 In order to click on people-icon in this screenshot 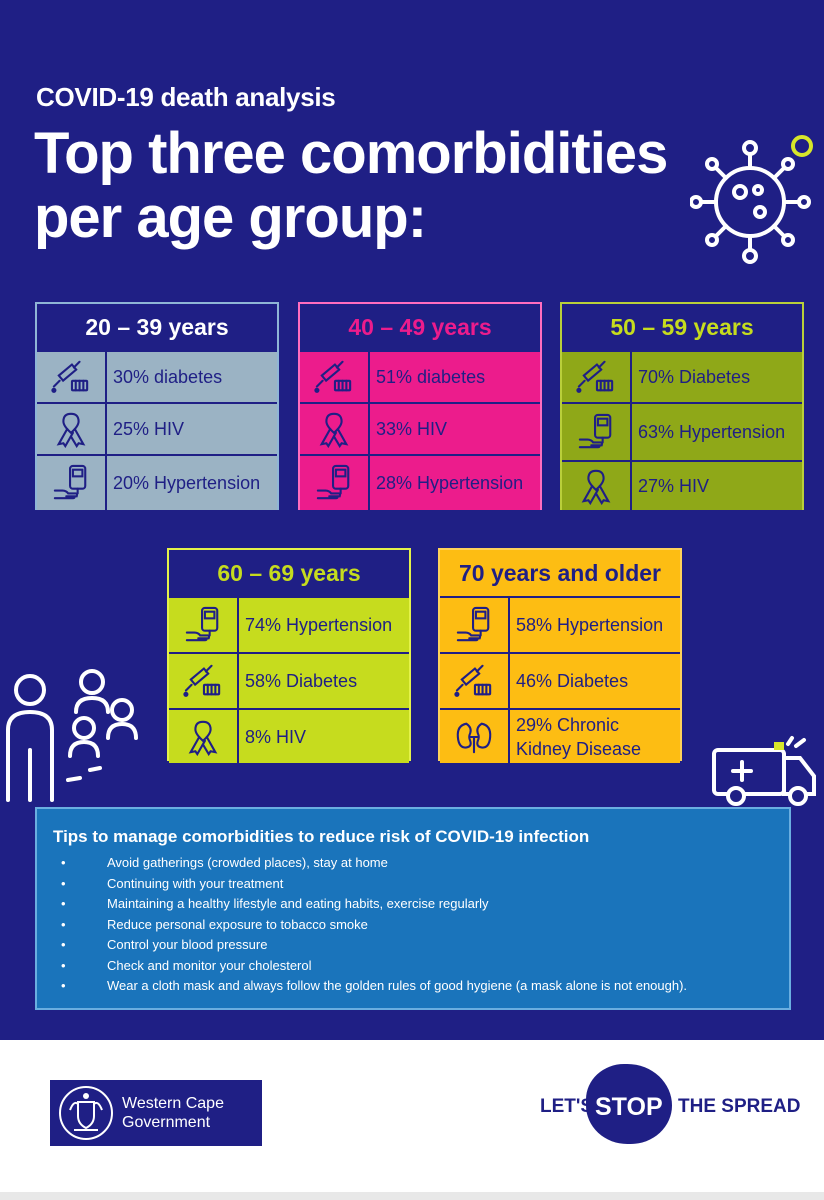, I will do `click(72, 735)`.